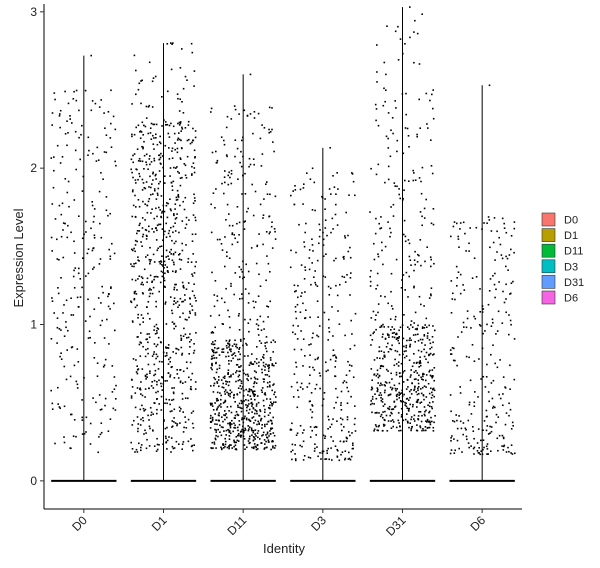 The height and width of the screenshot is (568, 600). I want to click on legend-key-d11, so click(548, 250).